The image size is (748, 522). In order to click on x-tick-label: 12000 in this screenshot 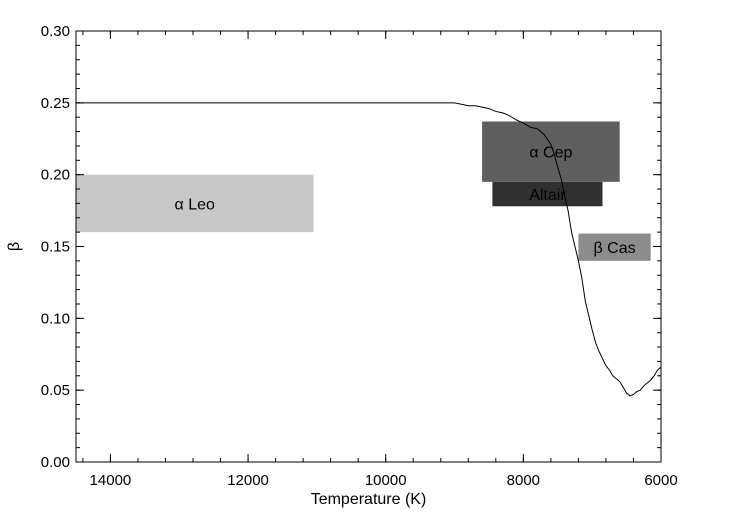, I will do `click(248, 480)`.